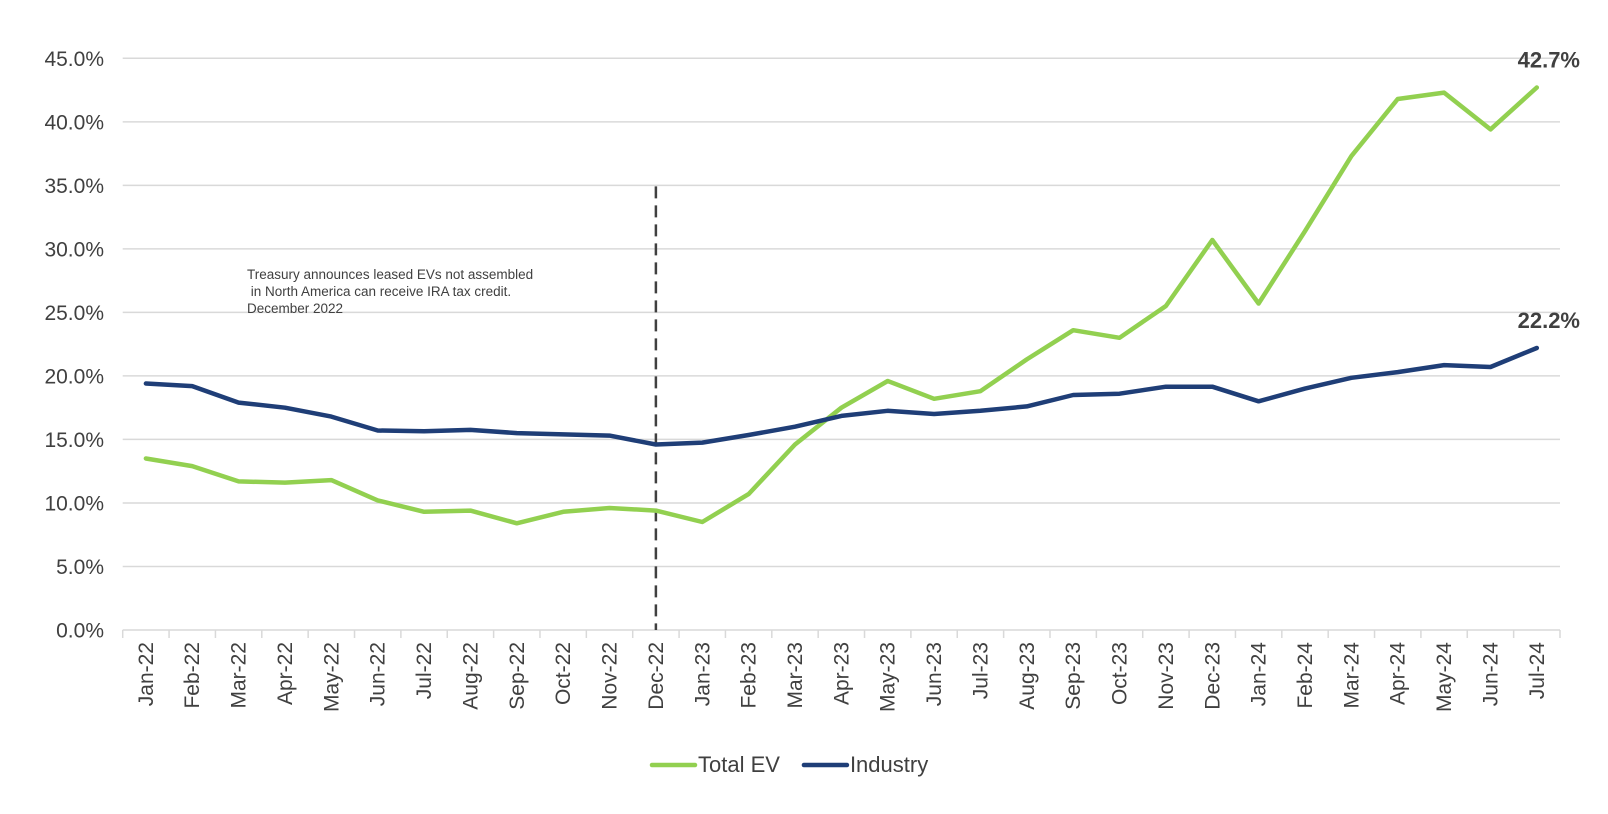 The width and height of the screenshot is (1608, 814). Describe the element at coordinates (1027, 676) in the screenshot. I see `x-tick-label: Aug-23` at that location.